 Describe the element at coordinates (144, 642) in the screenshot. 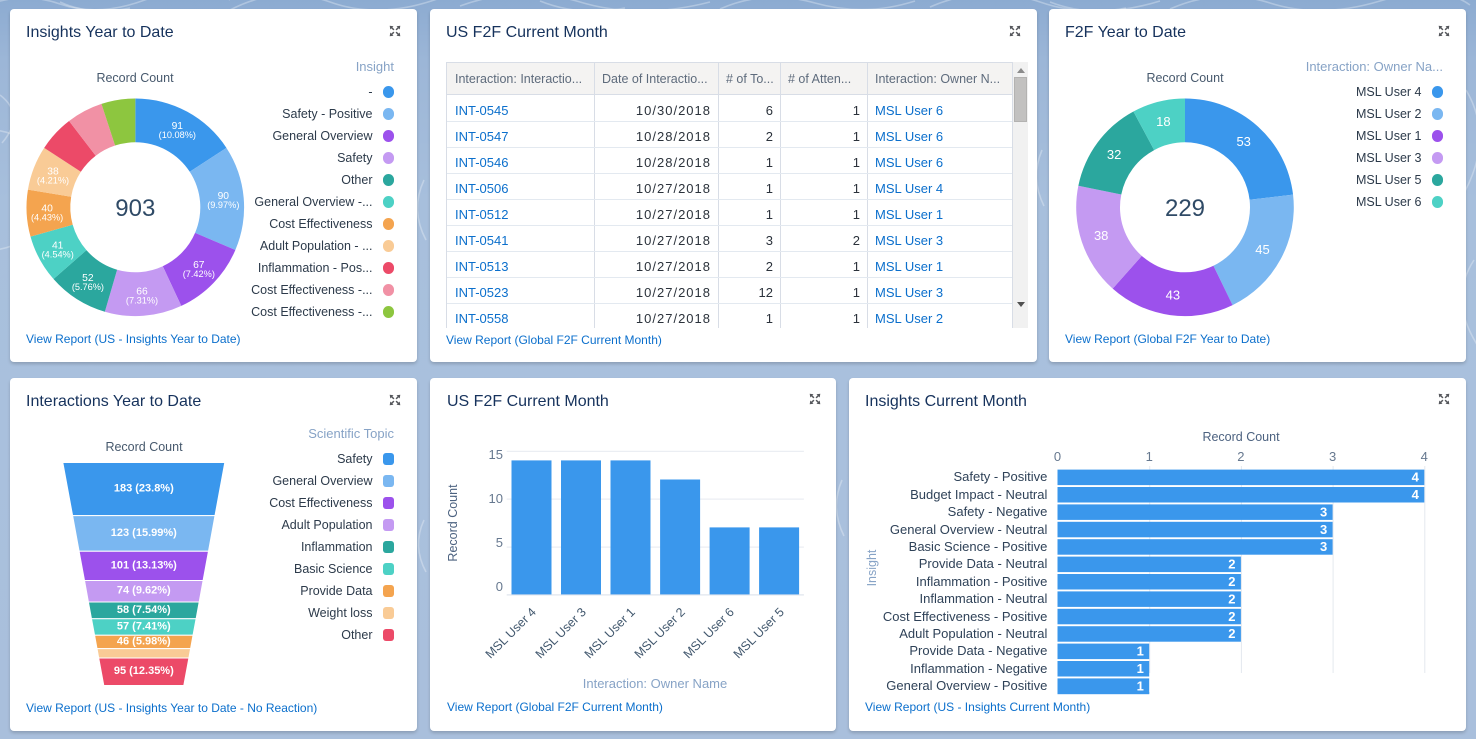

I see `svg-text: 46 (5.98%)` at that location.